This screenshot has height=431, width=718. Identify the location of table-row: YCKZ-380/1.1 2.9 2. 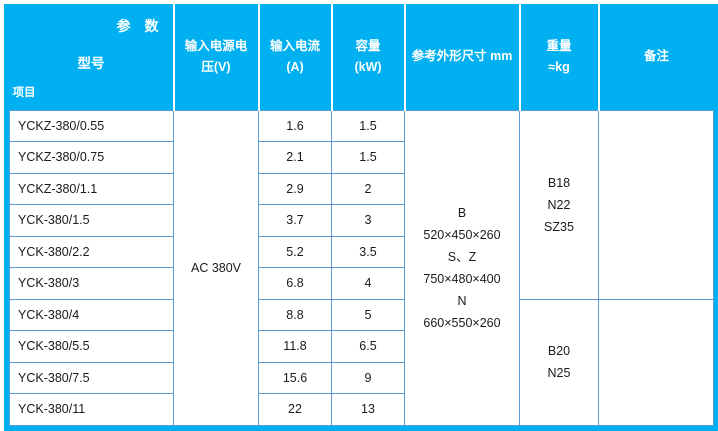
(361, 188).